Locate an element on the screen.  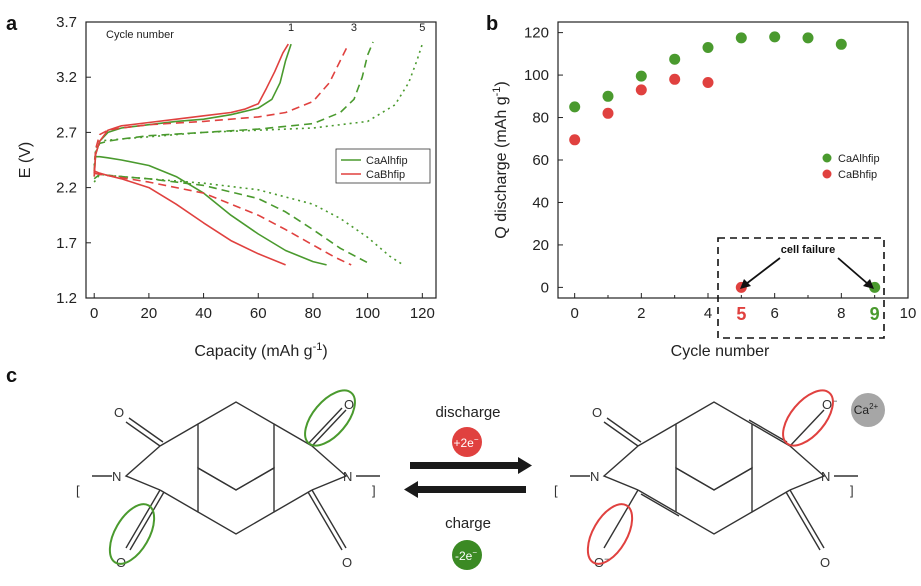
charge-badge-main: -2e is located at coordinates (464, 556).